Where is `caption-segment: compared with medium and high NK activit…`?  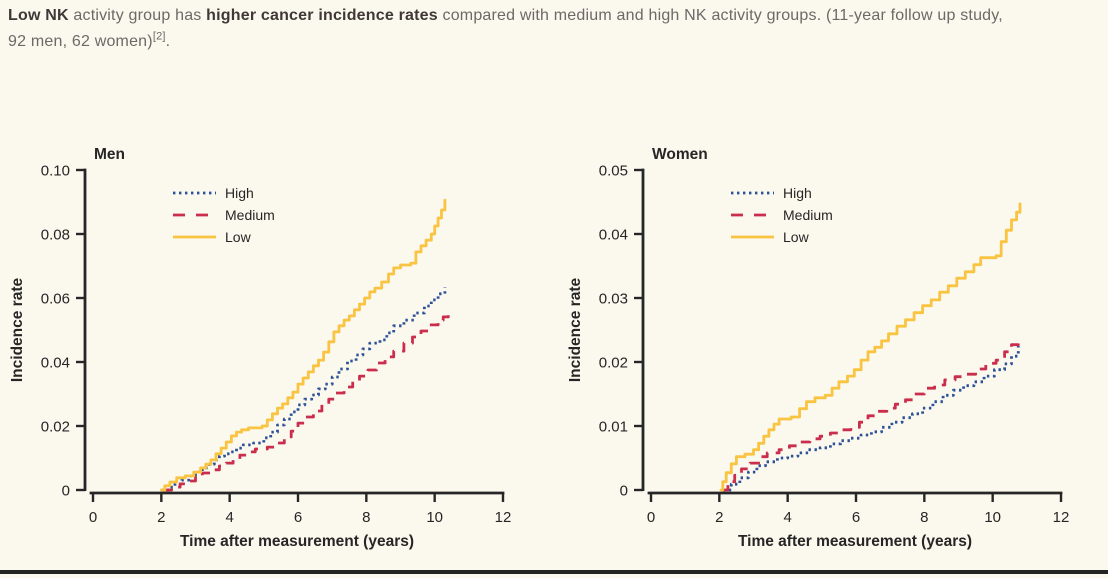 caption-segment: compared with medium and high NK activit… is located at coordinates (720, 15).